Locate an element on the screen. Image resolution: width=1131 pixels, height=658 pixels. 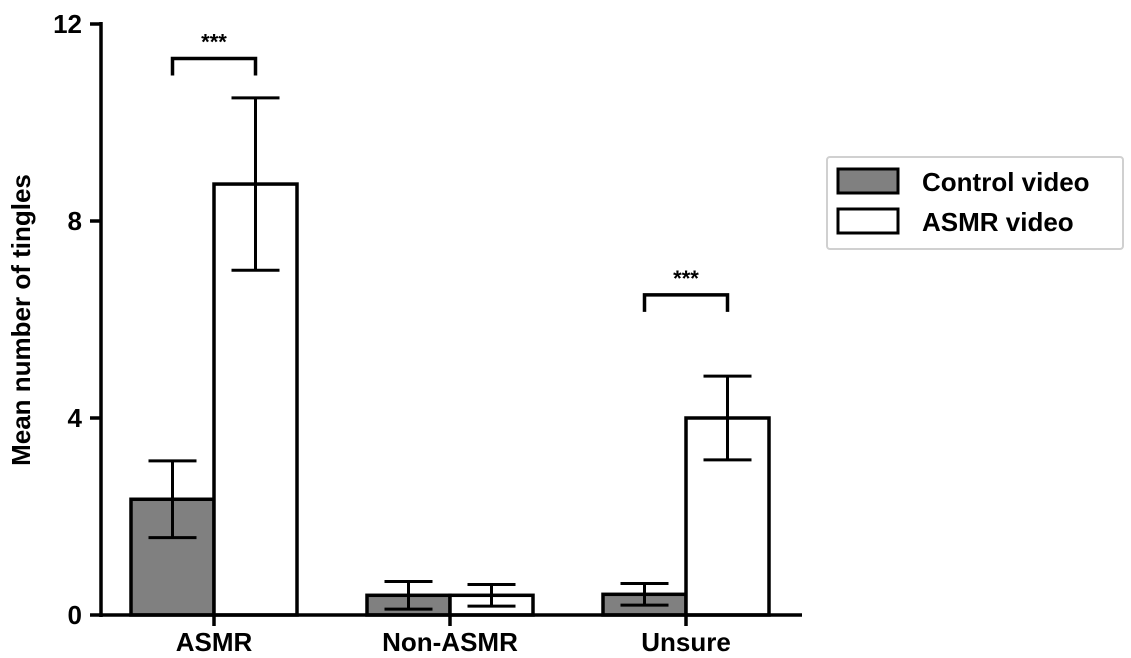
y-axis-title: Mean number of tingles is located at coordinates (21, 320).